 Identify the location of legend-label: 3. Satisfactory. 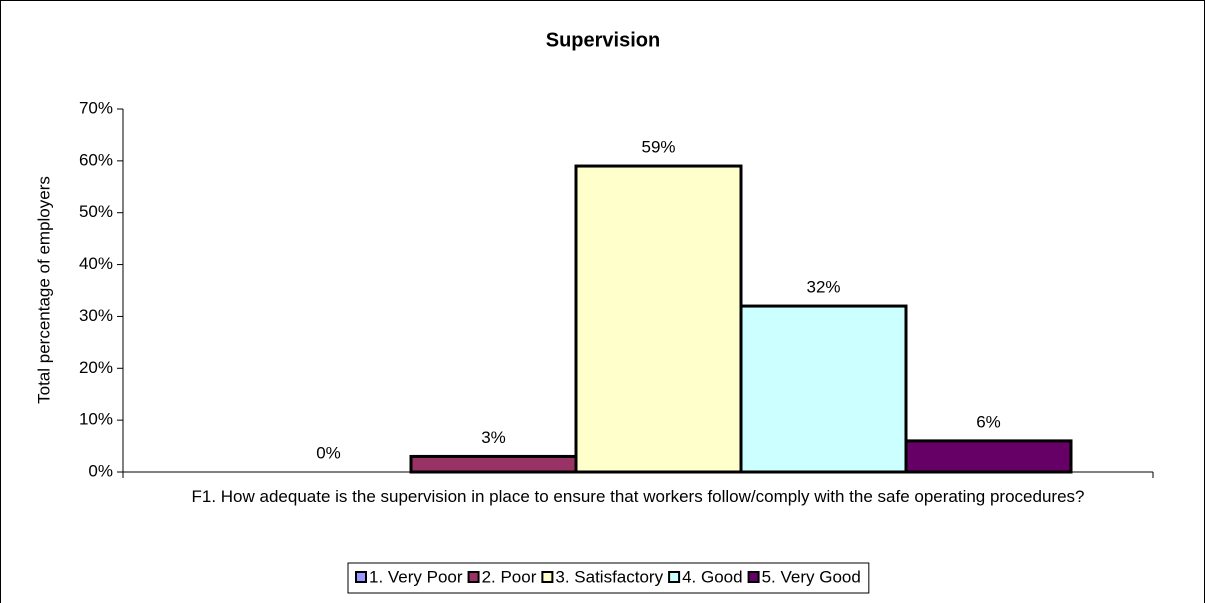
(609, 576).